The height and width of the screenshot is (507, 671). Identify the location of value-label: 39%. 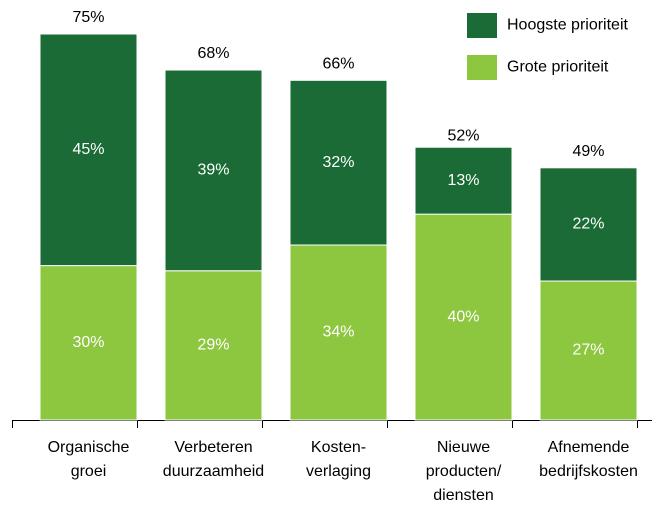
(213, 170).